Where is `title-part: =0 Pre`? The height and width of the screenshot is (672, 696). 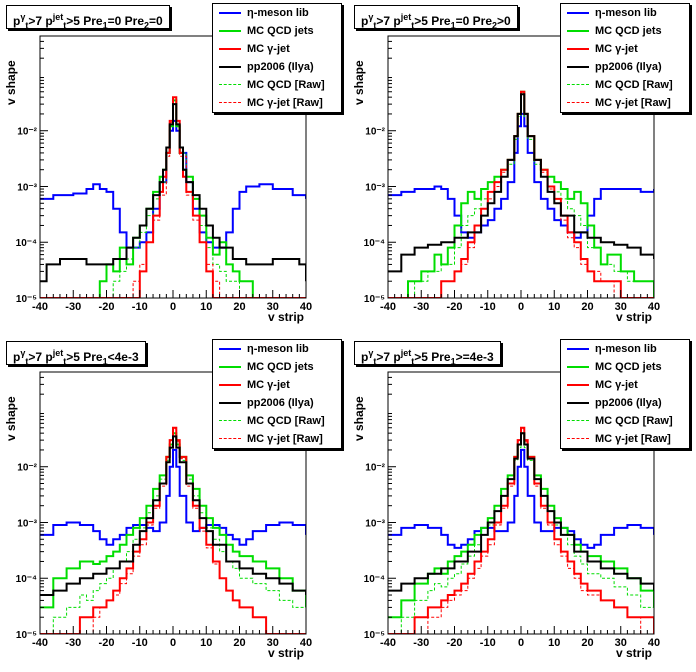 title-part: =0 Pre is located at coordinates (473, 21).